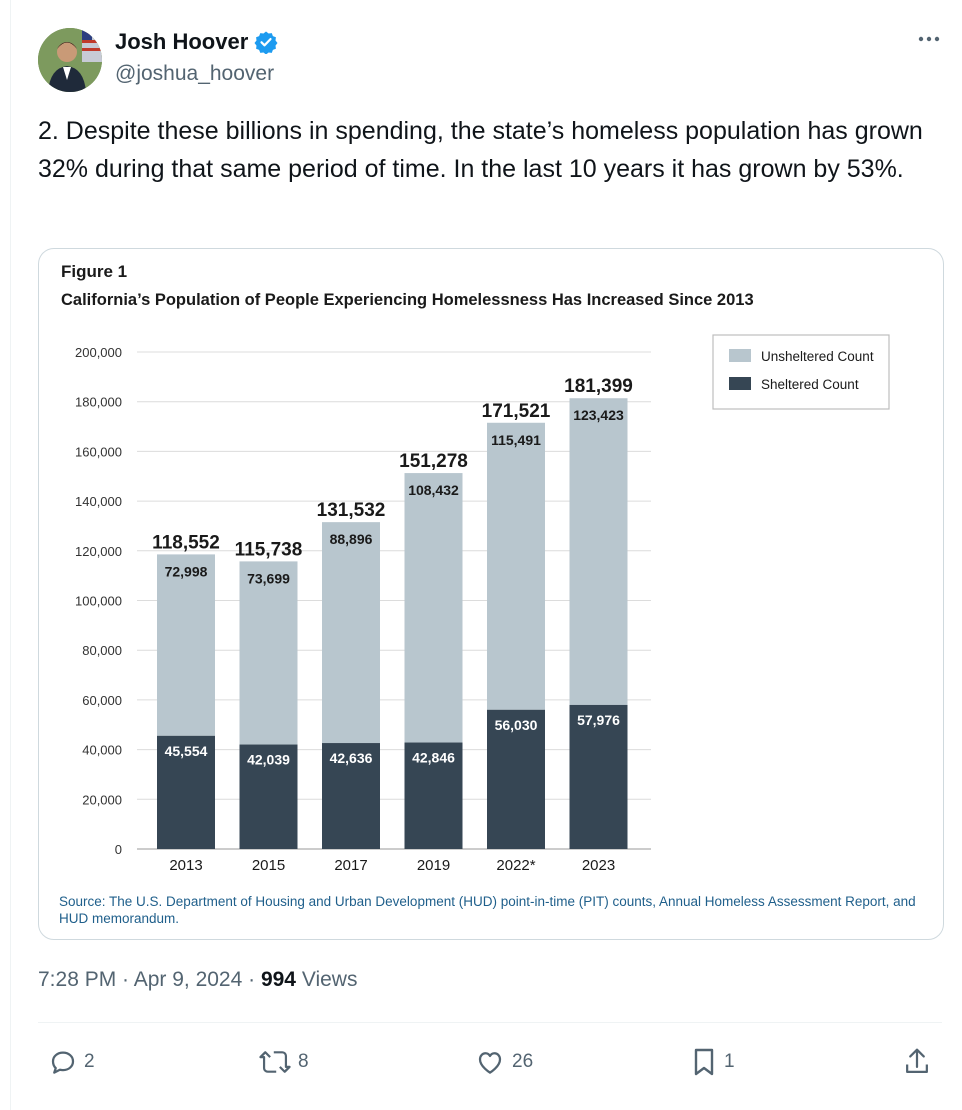 This screenshot has width=962, height=1110. I want to click on x-tick-label: 2023, so click(598, 865).